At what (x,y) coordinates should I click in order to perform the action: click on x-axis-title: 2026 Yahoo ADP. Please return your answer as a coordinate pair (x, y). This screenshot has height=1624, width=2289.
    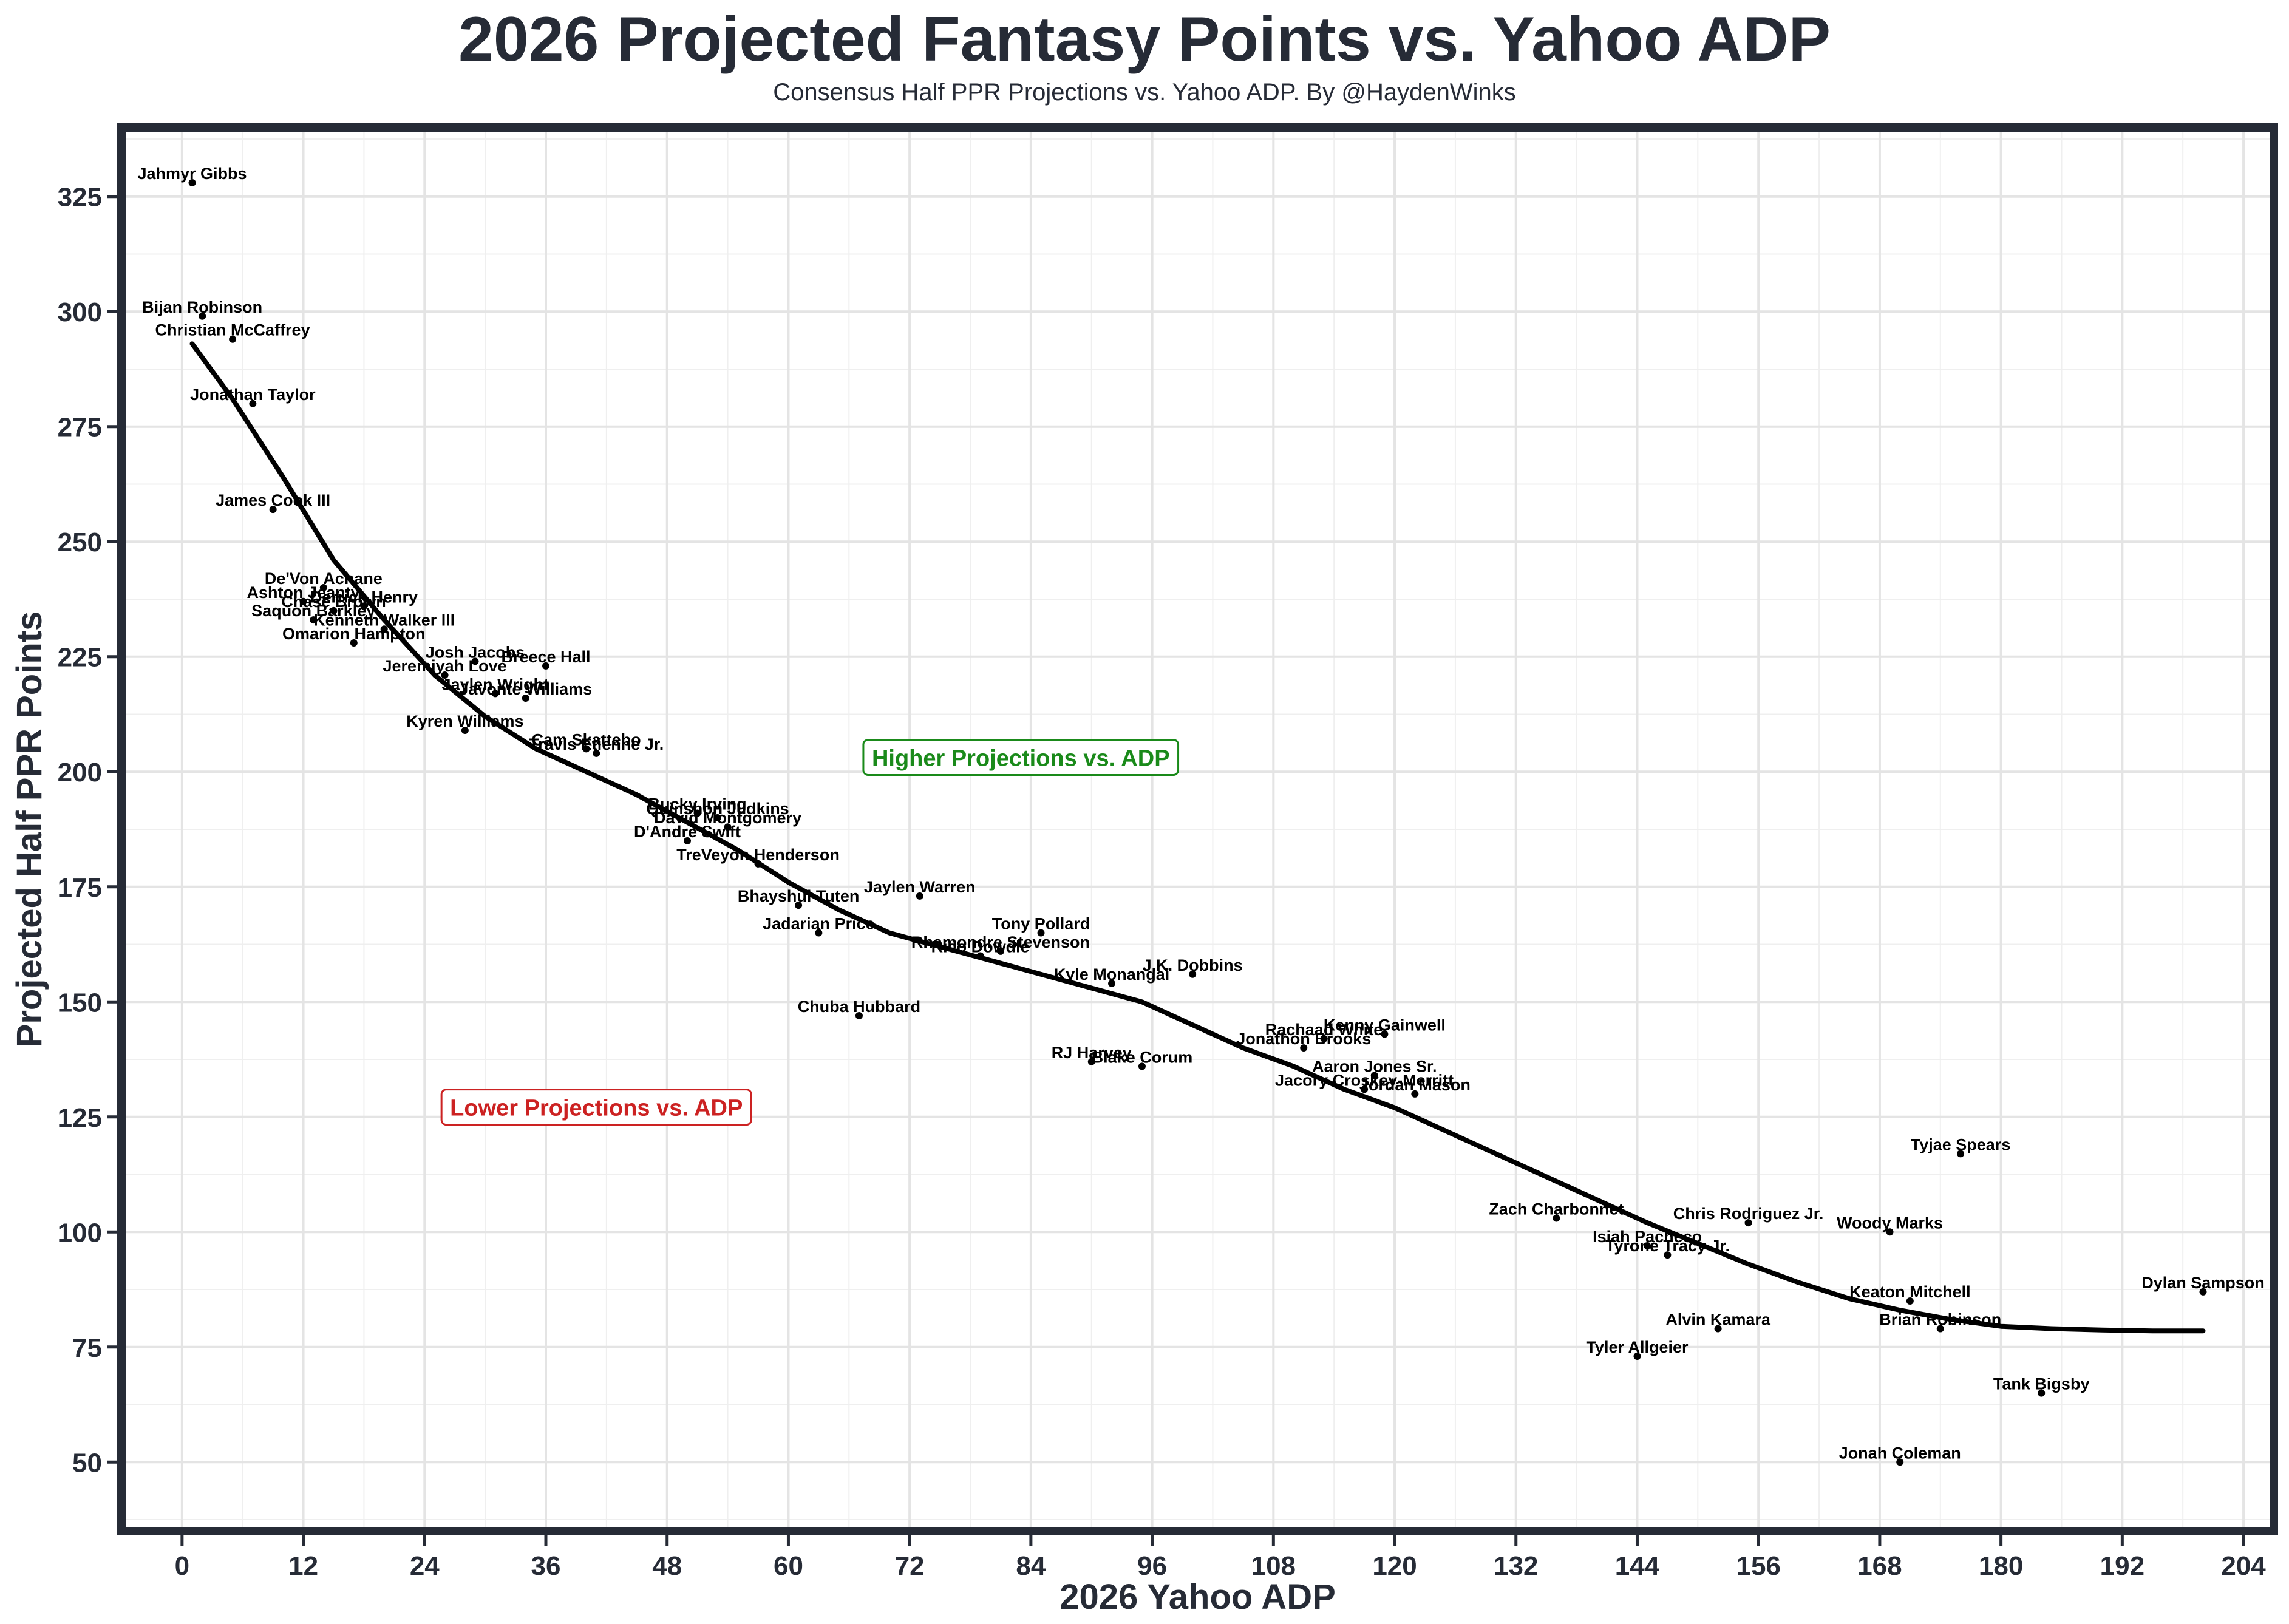
    Looking at the image, I should click on (1197, 1597).